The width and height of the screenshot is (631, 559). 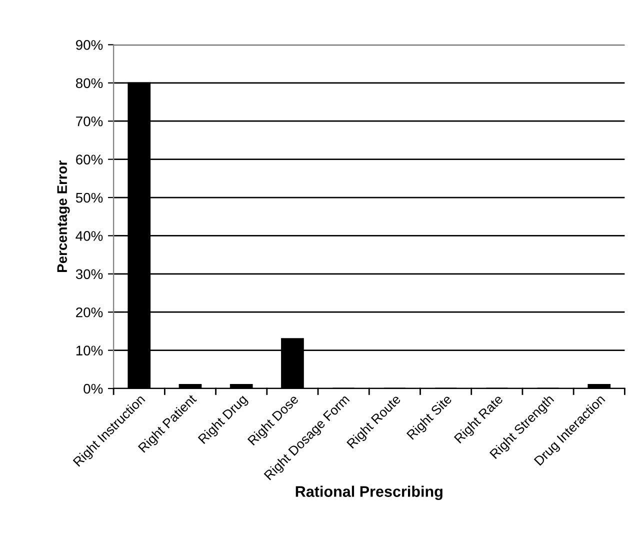 I want to click on y-tick-label: 90%, so click(x=89, y=45).